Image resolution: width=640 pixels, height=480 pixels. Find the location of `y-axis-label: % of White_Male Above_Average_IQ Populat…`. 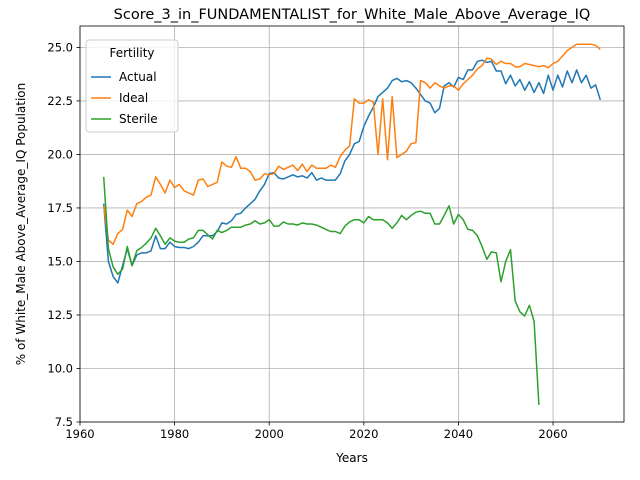

y-axis-label: % of White_Male Above_Average_IQ Populat… is located at coordinates (21, 224).